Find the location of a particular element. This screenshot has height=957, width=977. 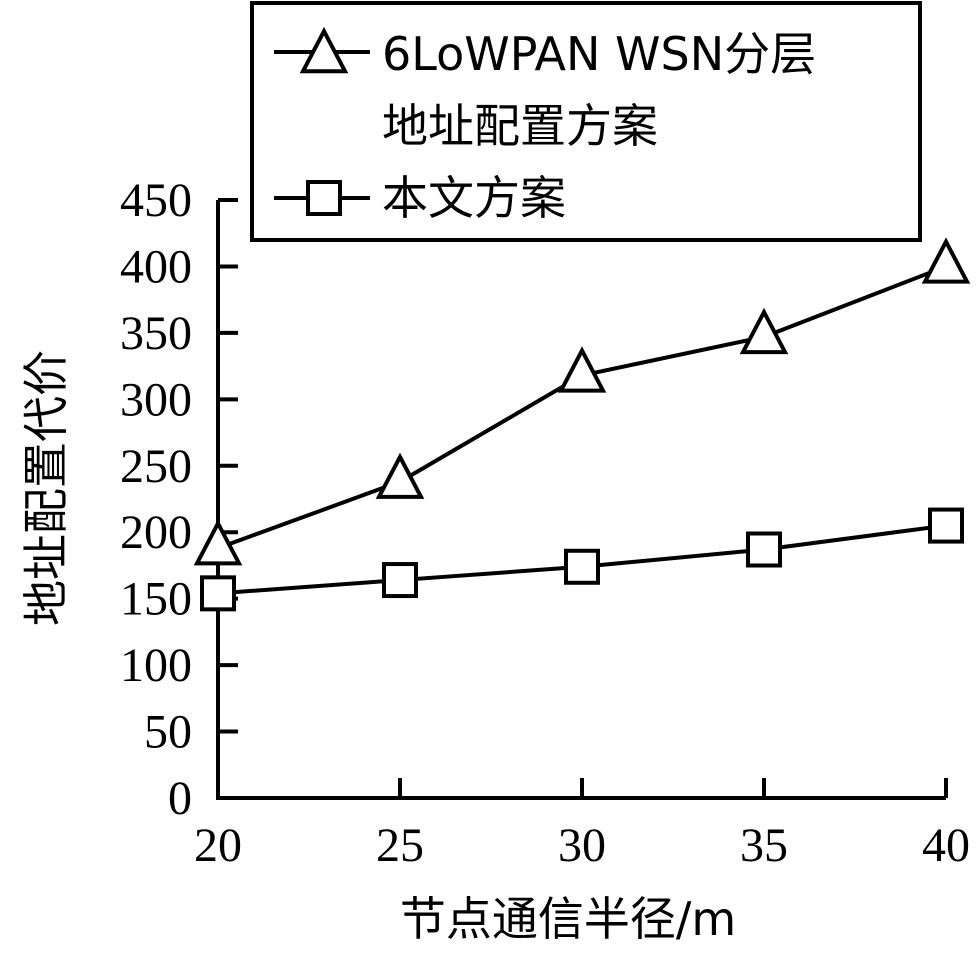

x-tick-label: 30 is located at coordinates (582, 845).